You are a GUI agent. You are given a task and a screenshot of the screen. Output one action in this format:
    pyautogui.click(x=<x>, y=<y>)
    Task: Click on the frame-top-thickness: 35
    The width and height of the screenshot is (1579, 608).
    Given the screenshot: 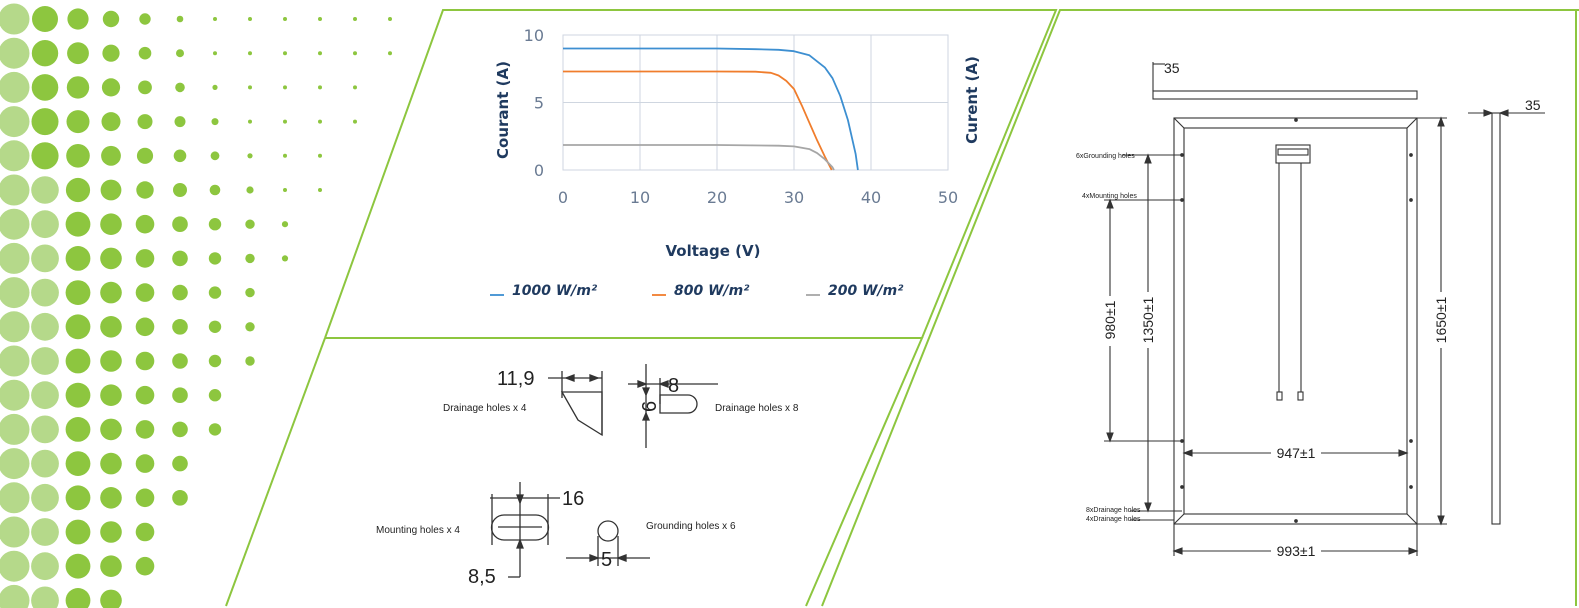 What is the action you would take?
    pyautogui.click(x=1172, y=68)
    